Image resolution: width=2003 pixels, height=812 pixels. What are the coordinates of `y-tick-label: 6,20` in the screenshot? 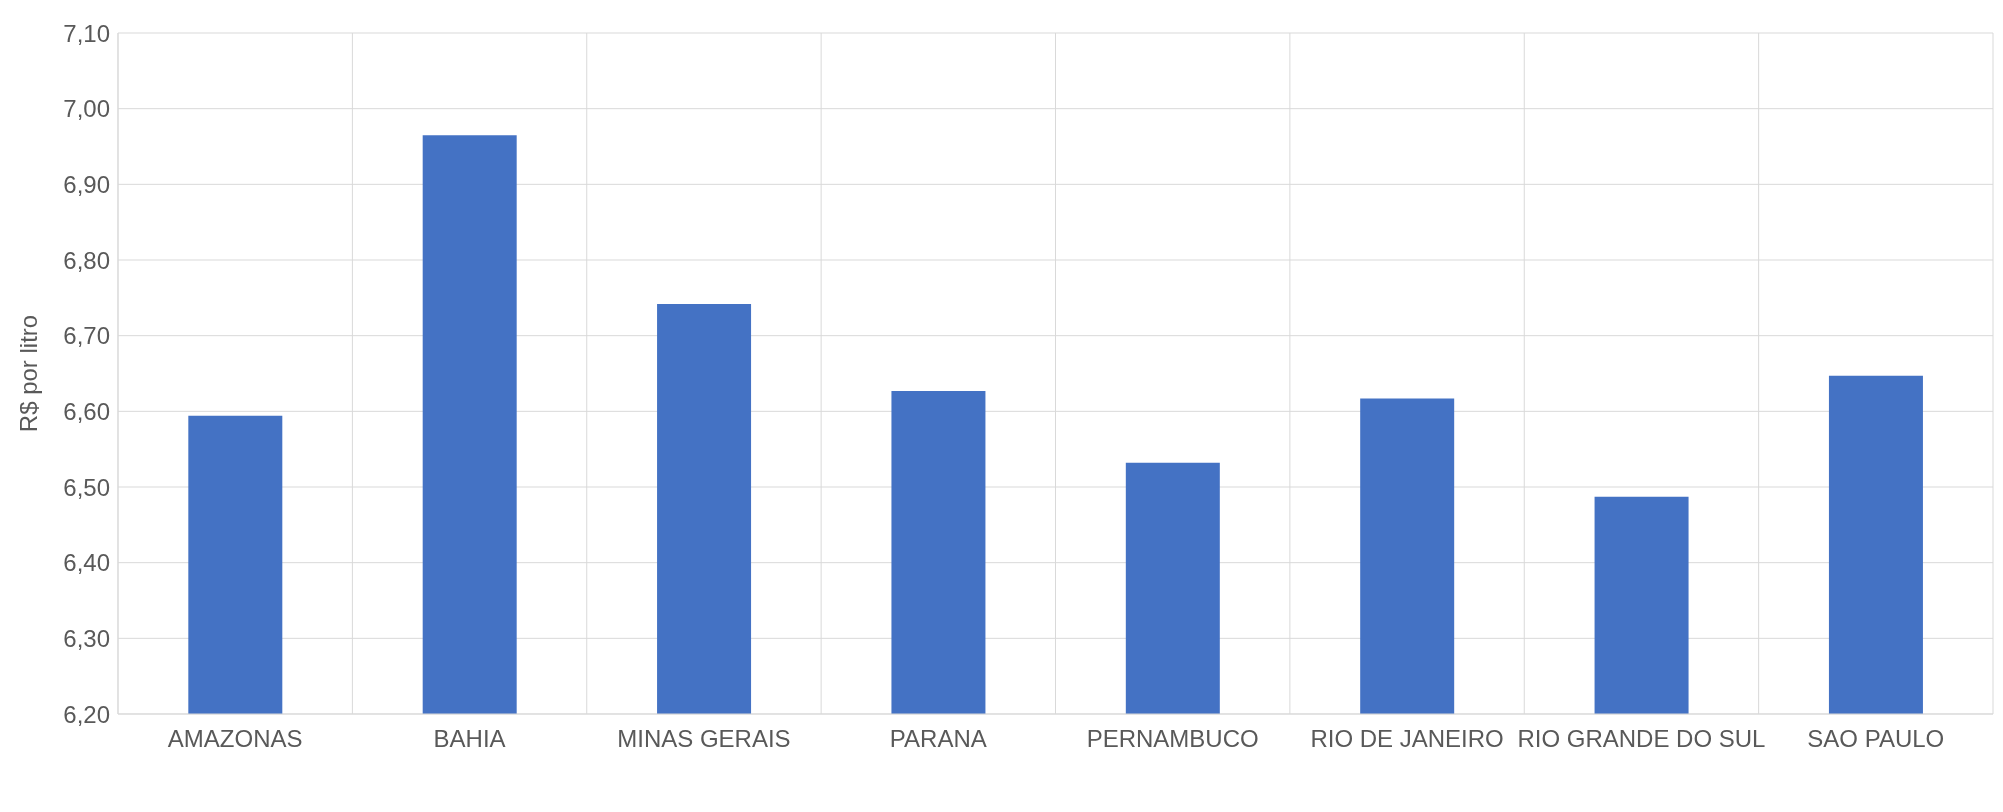 It's located at (86, 714).